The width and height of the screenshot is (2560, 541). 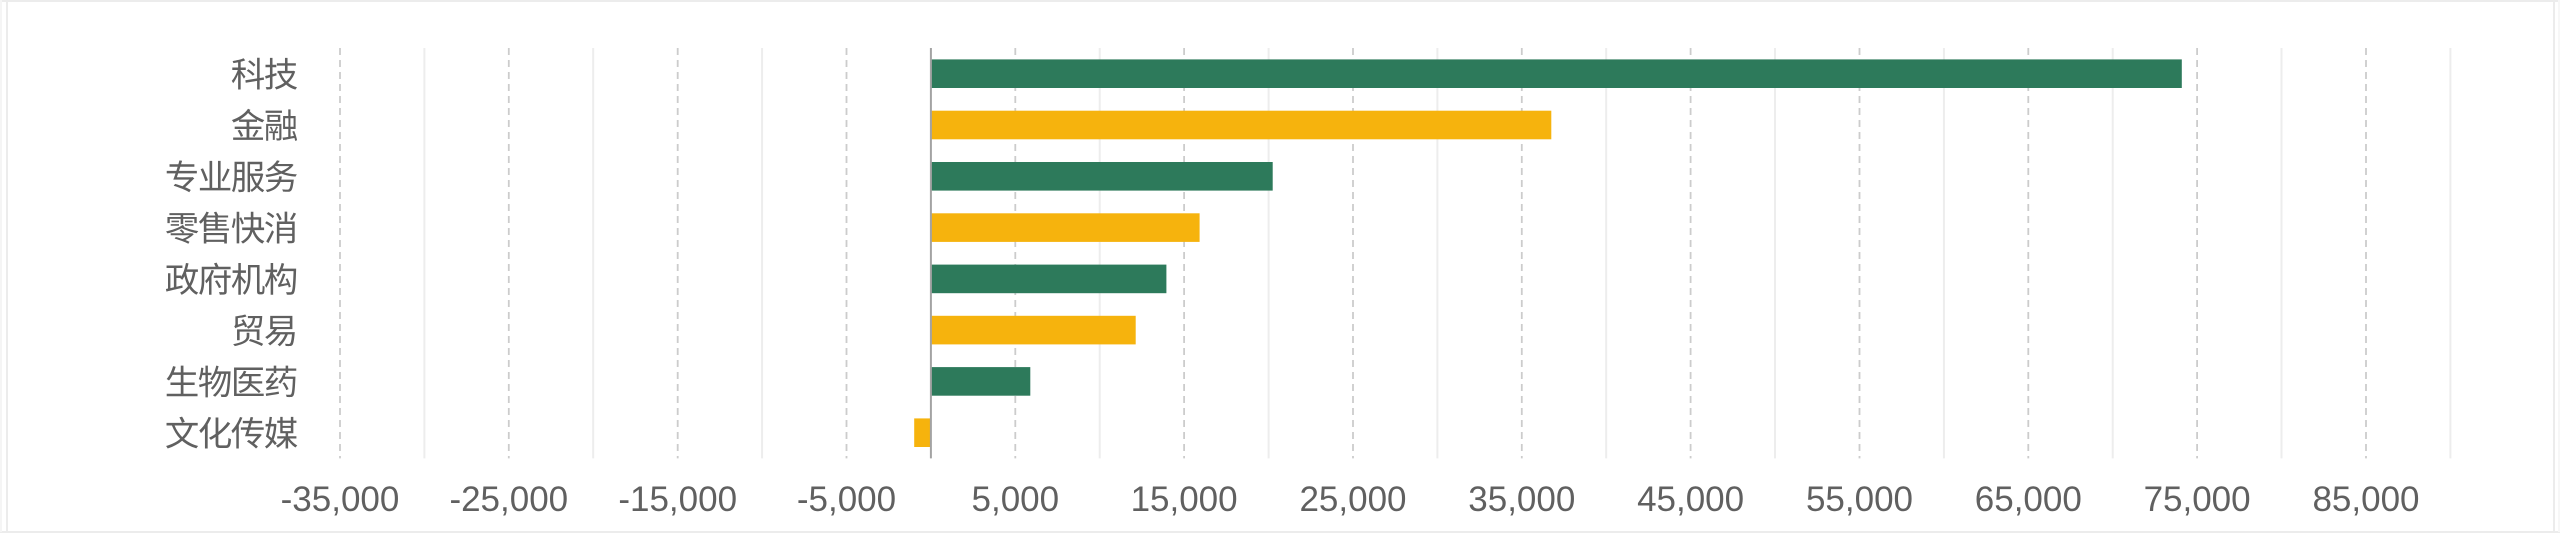 What do you see at coordinates (1690, 499) in the screenshot?
I see `svg-text: 45,000` at bounding box center [1690, 499].